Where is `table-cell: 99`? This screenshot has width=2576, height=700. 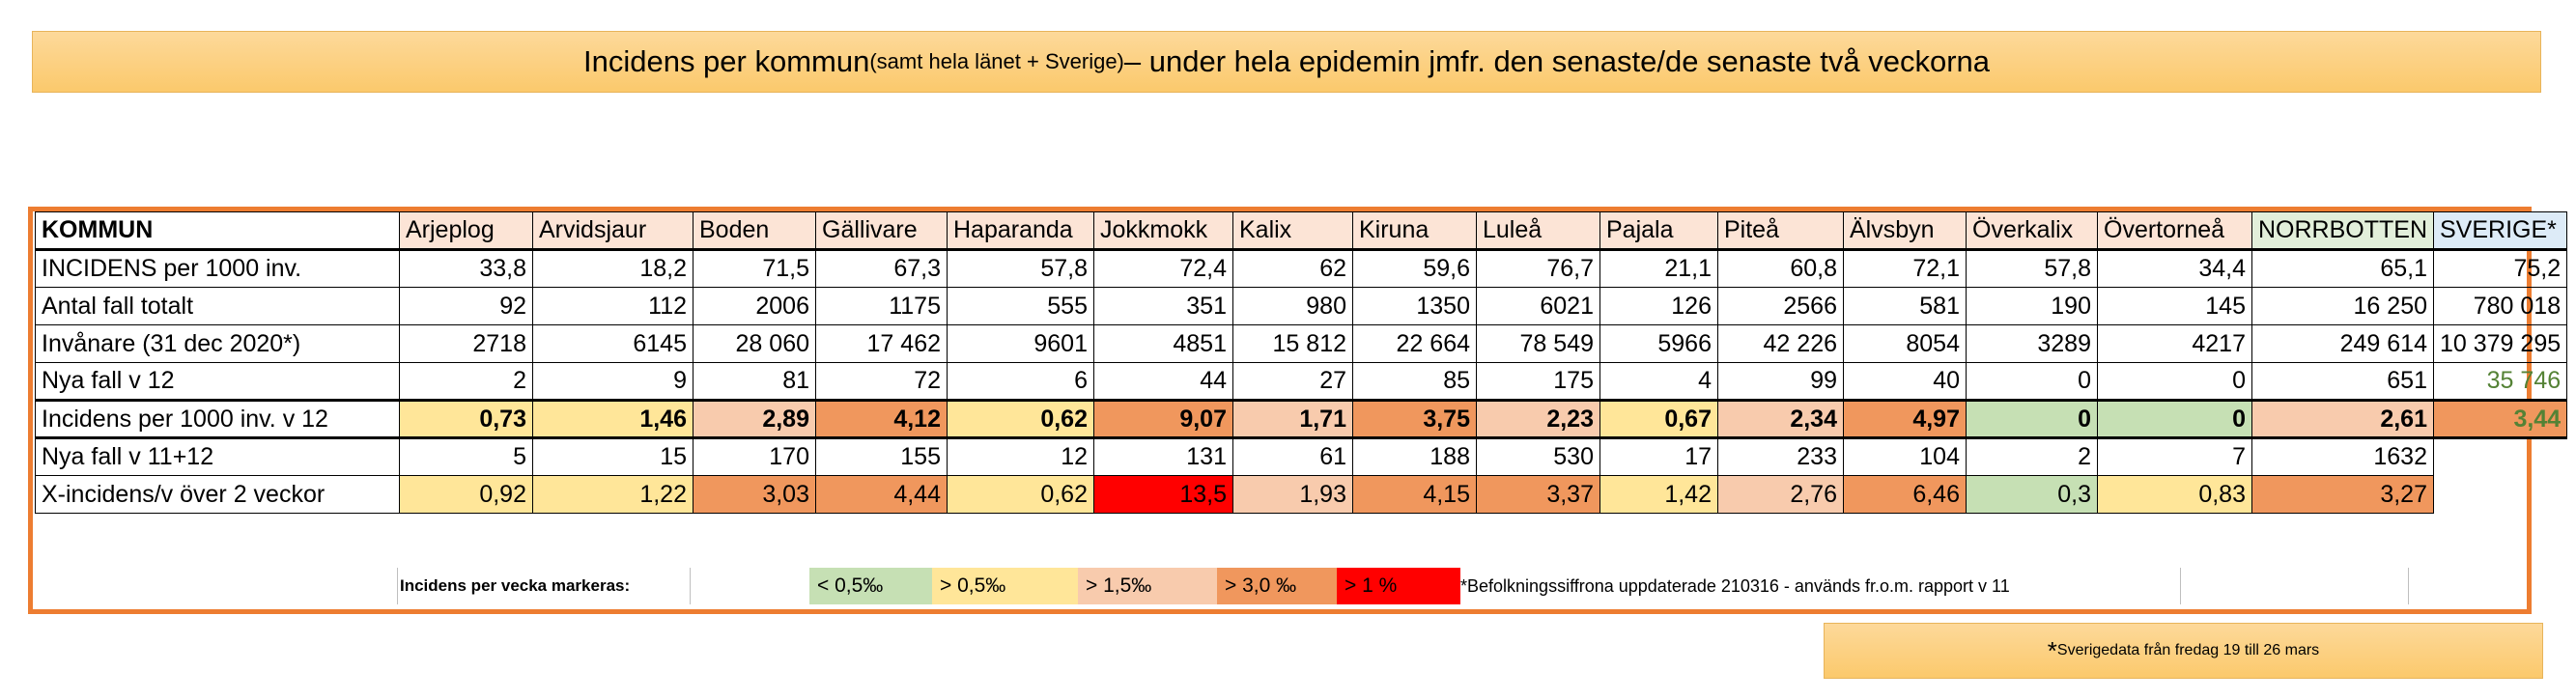 table-cell: 99 is located at coordinates (1780, 382).